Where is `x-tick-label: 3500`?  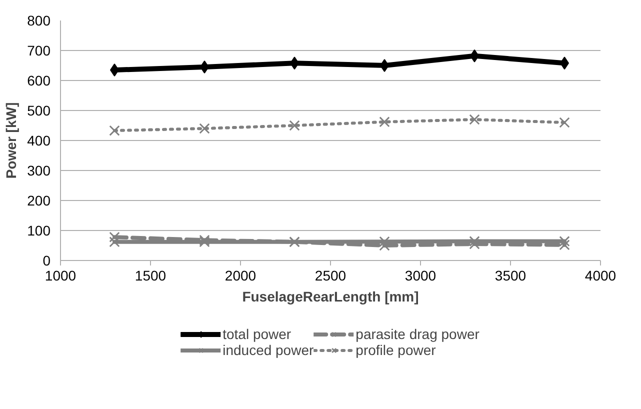 x-tick-label: 3500 is located at coordinates (510, 276).